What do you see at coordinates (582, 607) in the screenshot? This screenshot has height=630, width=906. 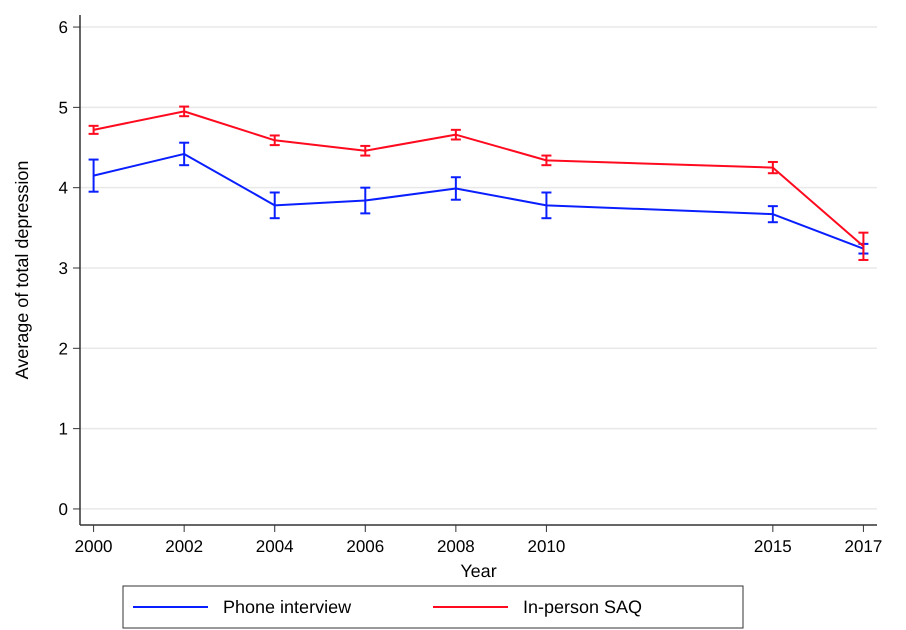 I see `legend-label: In-person SAQ` at bounding box center [582, 607].